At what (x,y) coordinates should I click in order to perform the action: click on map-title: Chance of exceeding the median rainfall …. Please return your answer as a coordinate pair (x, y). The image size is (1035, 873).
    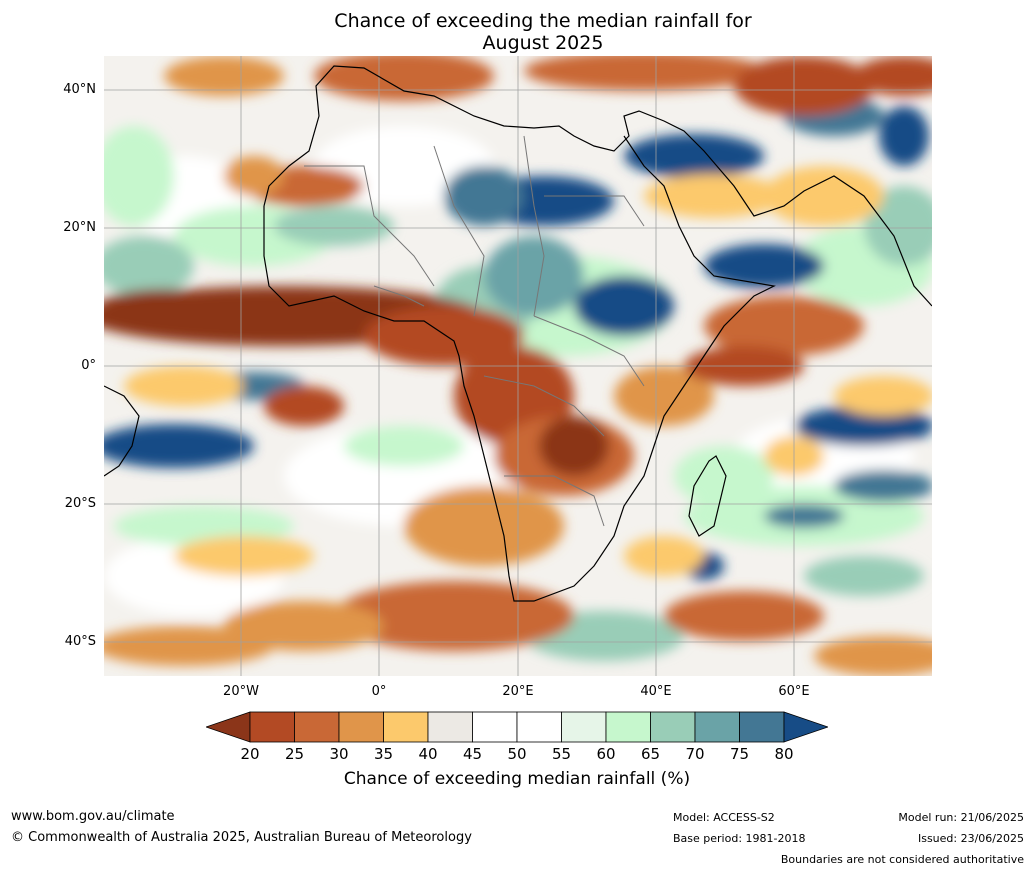
    Looking at the image, I should click on (517, 32).